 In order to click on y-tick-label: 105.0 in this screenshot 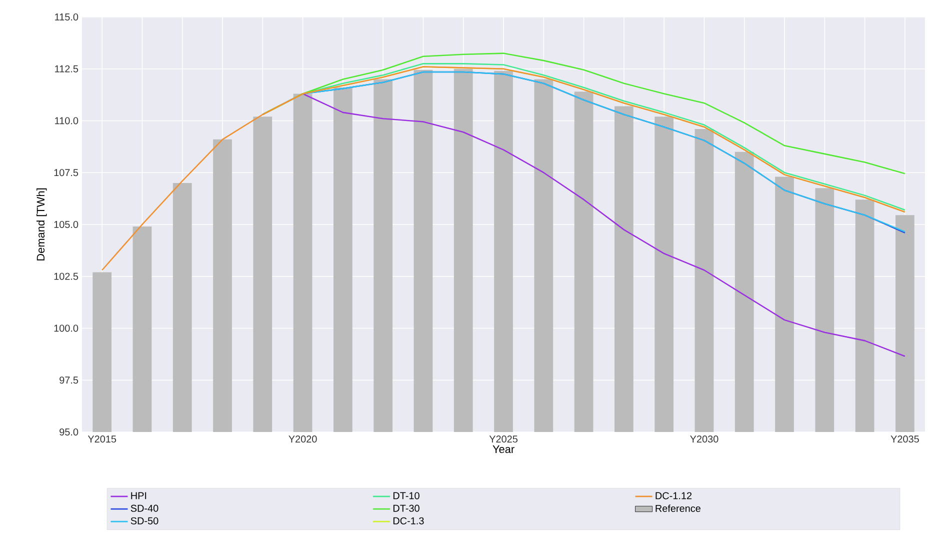, I will do `click(66, 224)`.